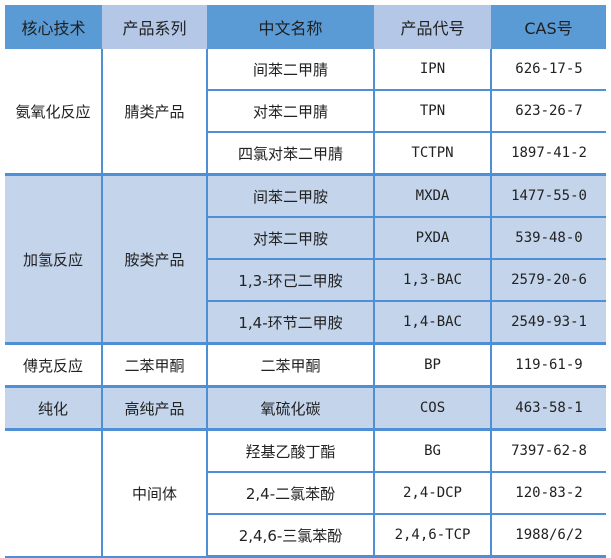 The width and height of the screenshot is (611, 558). Describe the element at coordinates (432, 111) in the screenshot. I see `product-code-cell: TPN` at that location.